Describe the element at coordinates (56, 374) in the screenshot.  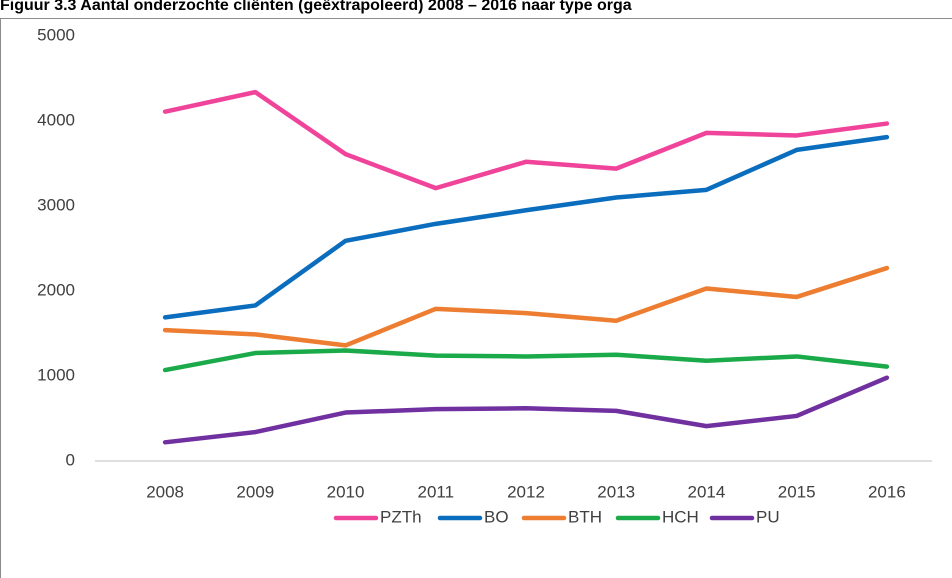
I see `y-tick-label: 1000` at that location.